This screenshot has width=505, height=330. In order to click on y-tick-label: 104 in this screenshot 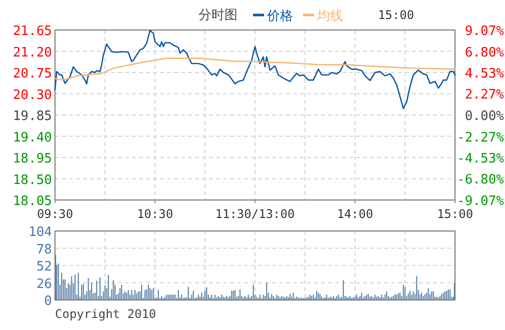, I will do `click(40, 232)`.